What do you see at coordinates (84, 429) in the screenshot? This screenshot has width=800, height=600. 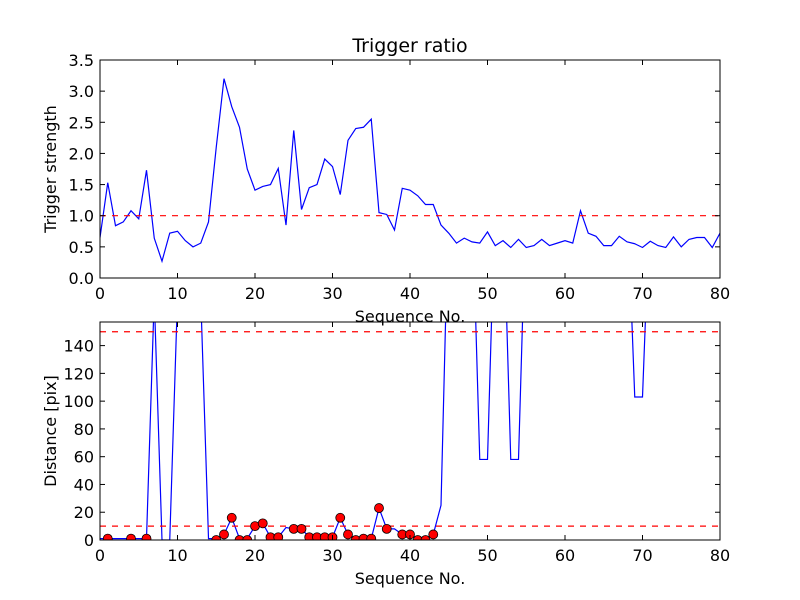 I see `y-tick-label: 80` at bounding box center [84, 429].